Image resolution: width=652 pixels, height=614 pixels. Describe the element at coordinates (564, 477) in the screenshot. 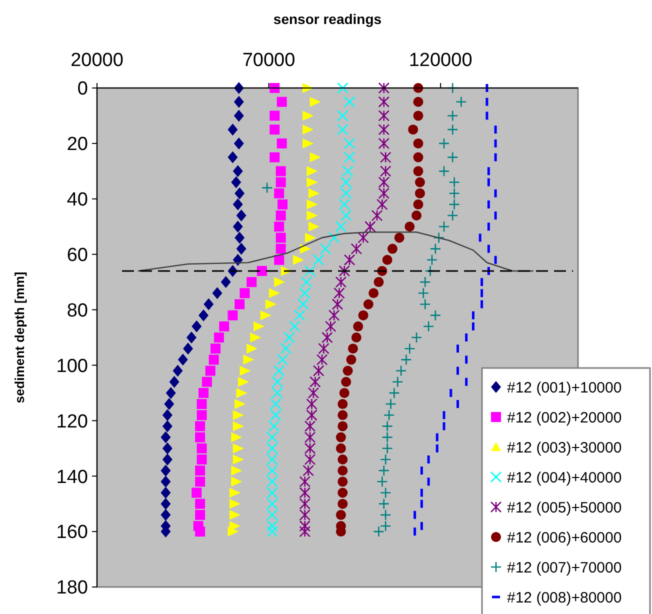

I see `legend-label: #12 (004)+40000` at that location.